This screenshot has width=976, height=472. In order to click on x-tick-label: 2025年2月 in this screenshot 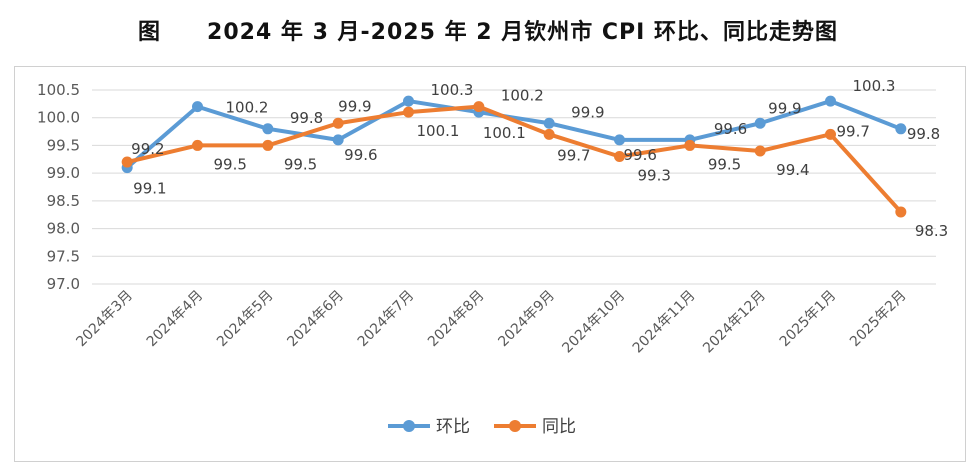, I will do `click(878, 319)`.